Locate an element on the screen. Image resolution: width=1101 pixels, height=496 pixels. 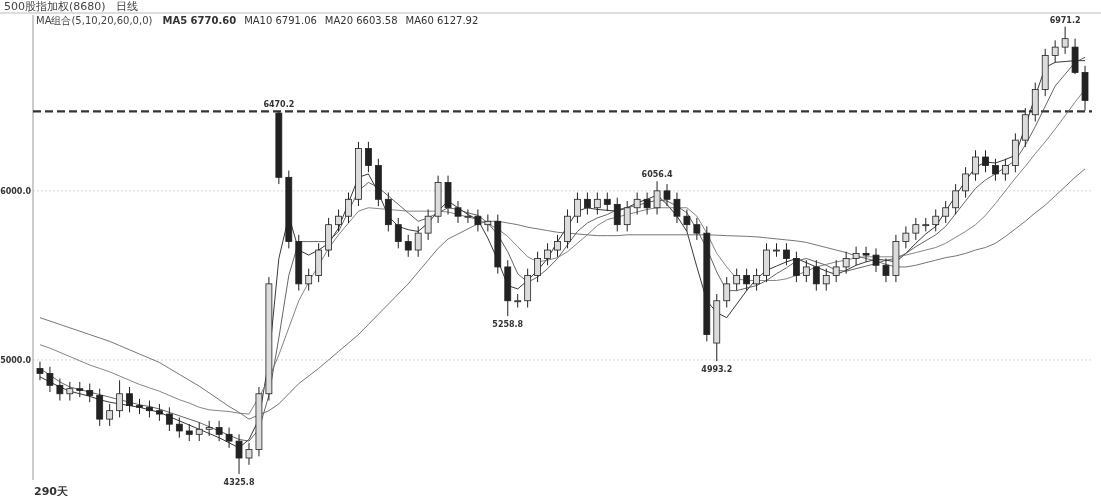
annotation: 4325.8 is located at coordinates (239, 482).